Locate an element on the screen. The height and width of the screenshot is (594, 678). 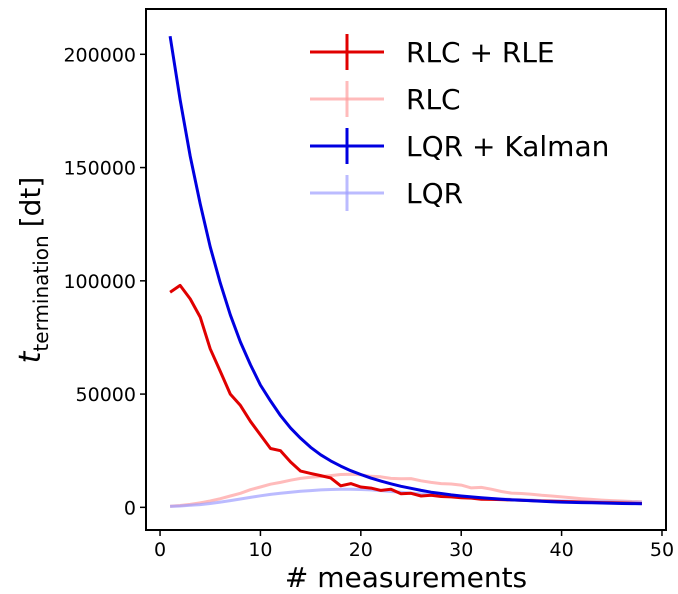
legend-label: RLC is located at coordinates (433, 99).